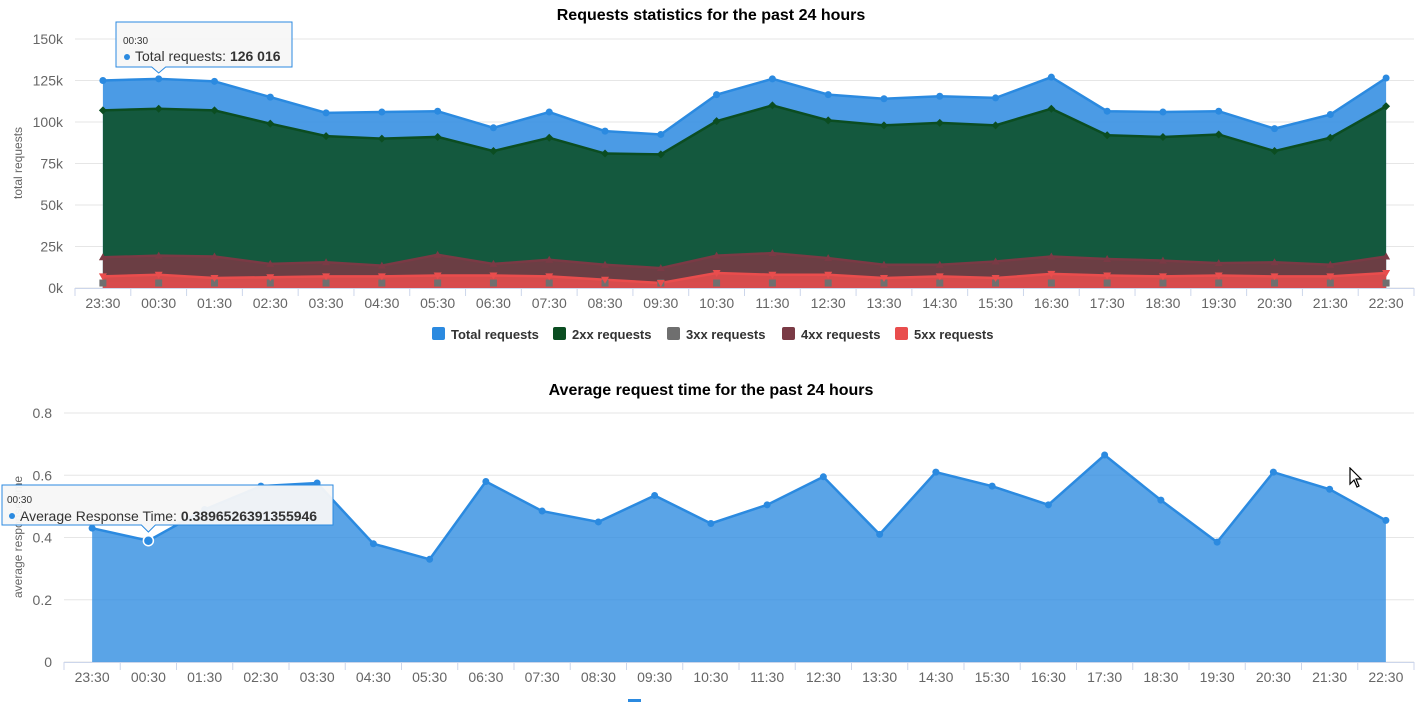 Image resolution: width=1417 pixels, height=702 pixels. Describe the element at coordinates (831, 334) in the screenshot. I see `legend-item: 4xx requests` at that location.